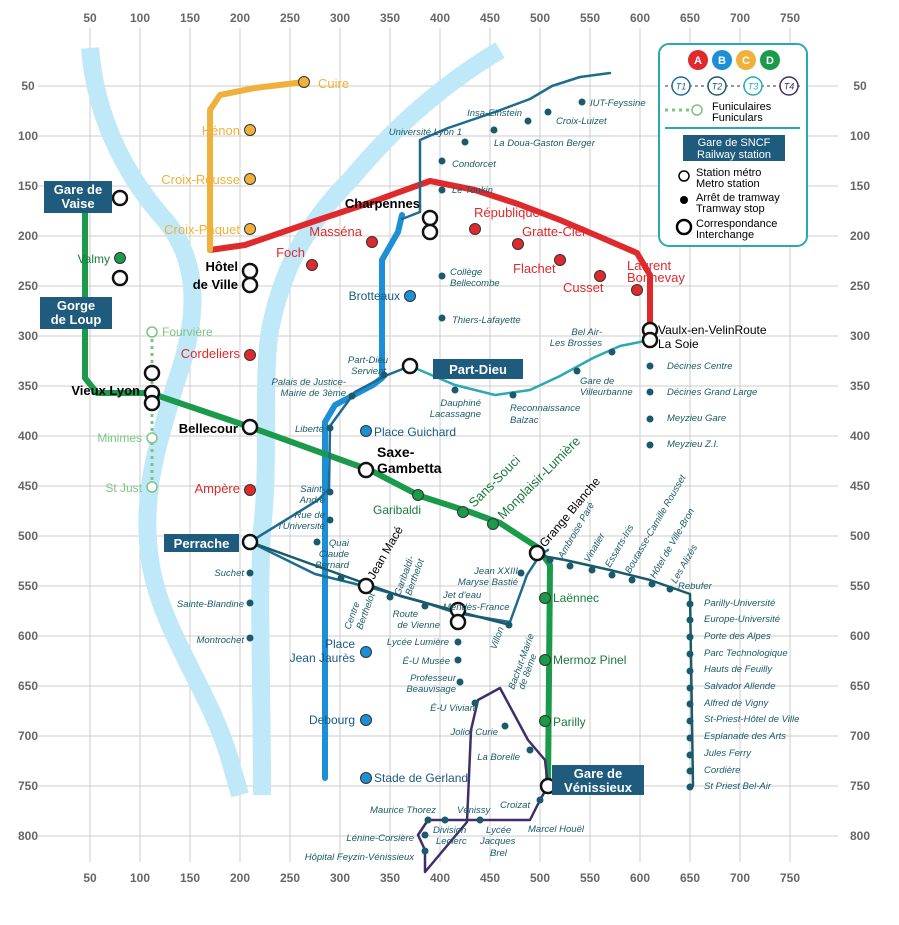 The image size is (899, 925). Describe the element at coordinates (860, 686) in the screenshot. I see `y-tick-right: 650` at that location.